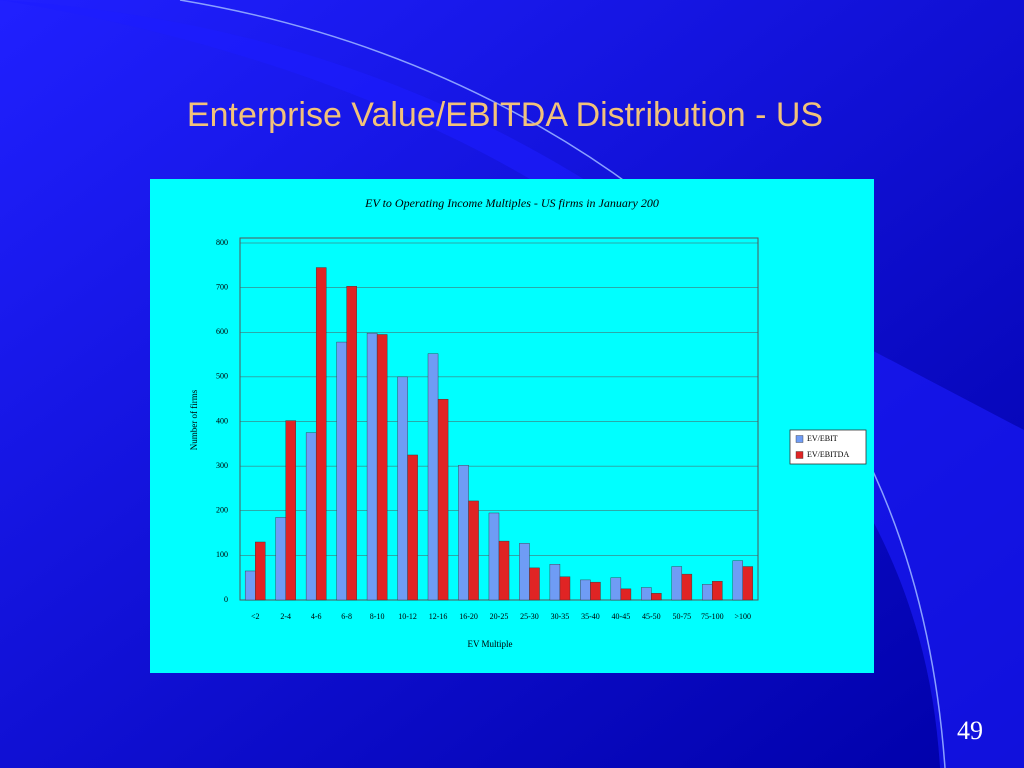 The height and width of the screenshot is (768, 1024). I want to click on x-tick-label: 4-6, so click(316, 616).